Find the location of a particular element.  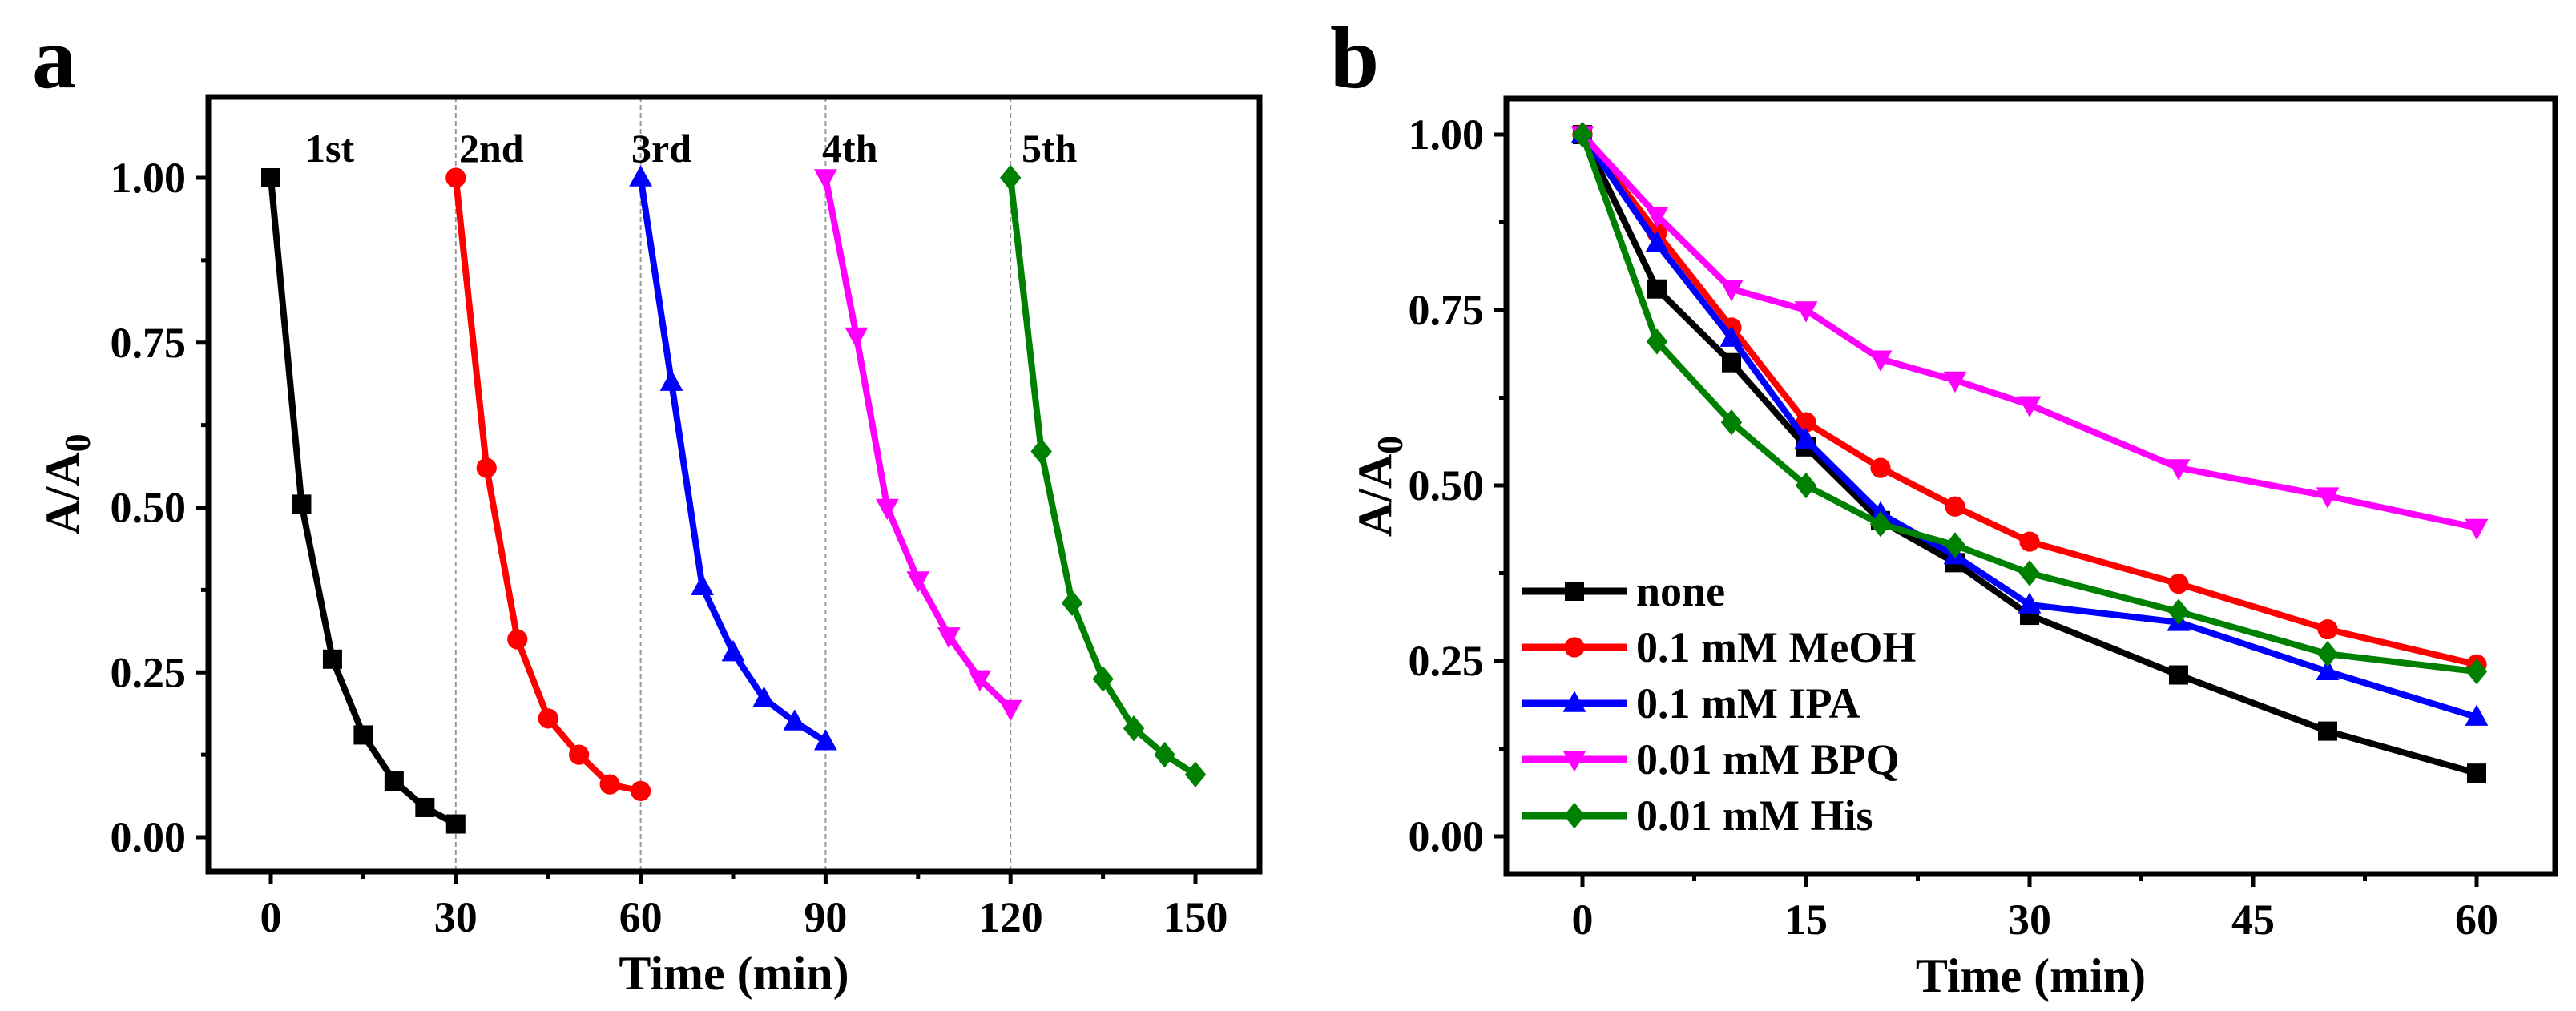

legend-label: 0.01 mM BPQ is located at coordinates (1767, 759).